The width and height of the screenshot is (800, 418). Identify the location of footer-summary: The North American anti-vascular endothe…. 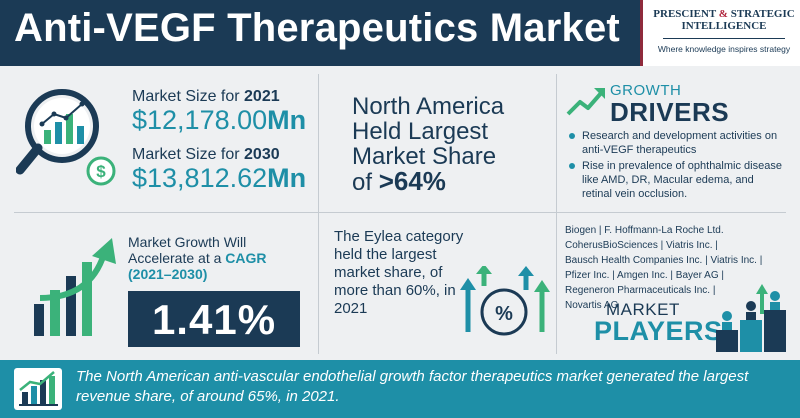
(412, 386).